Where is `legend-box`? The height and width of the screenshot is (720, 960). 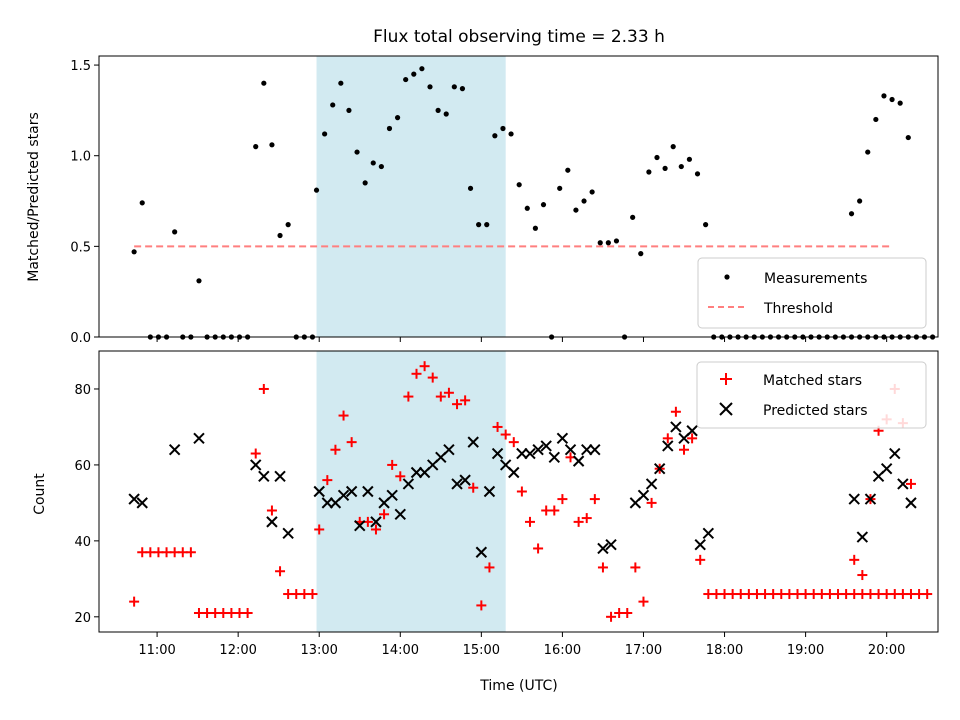 legend-box is located at coordinates (811, 395).